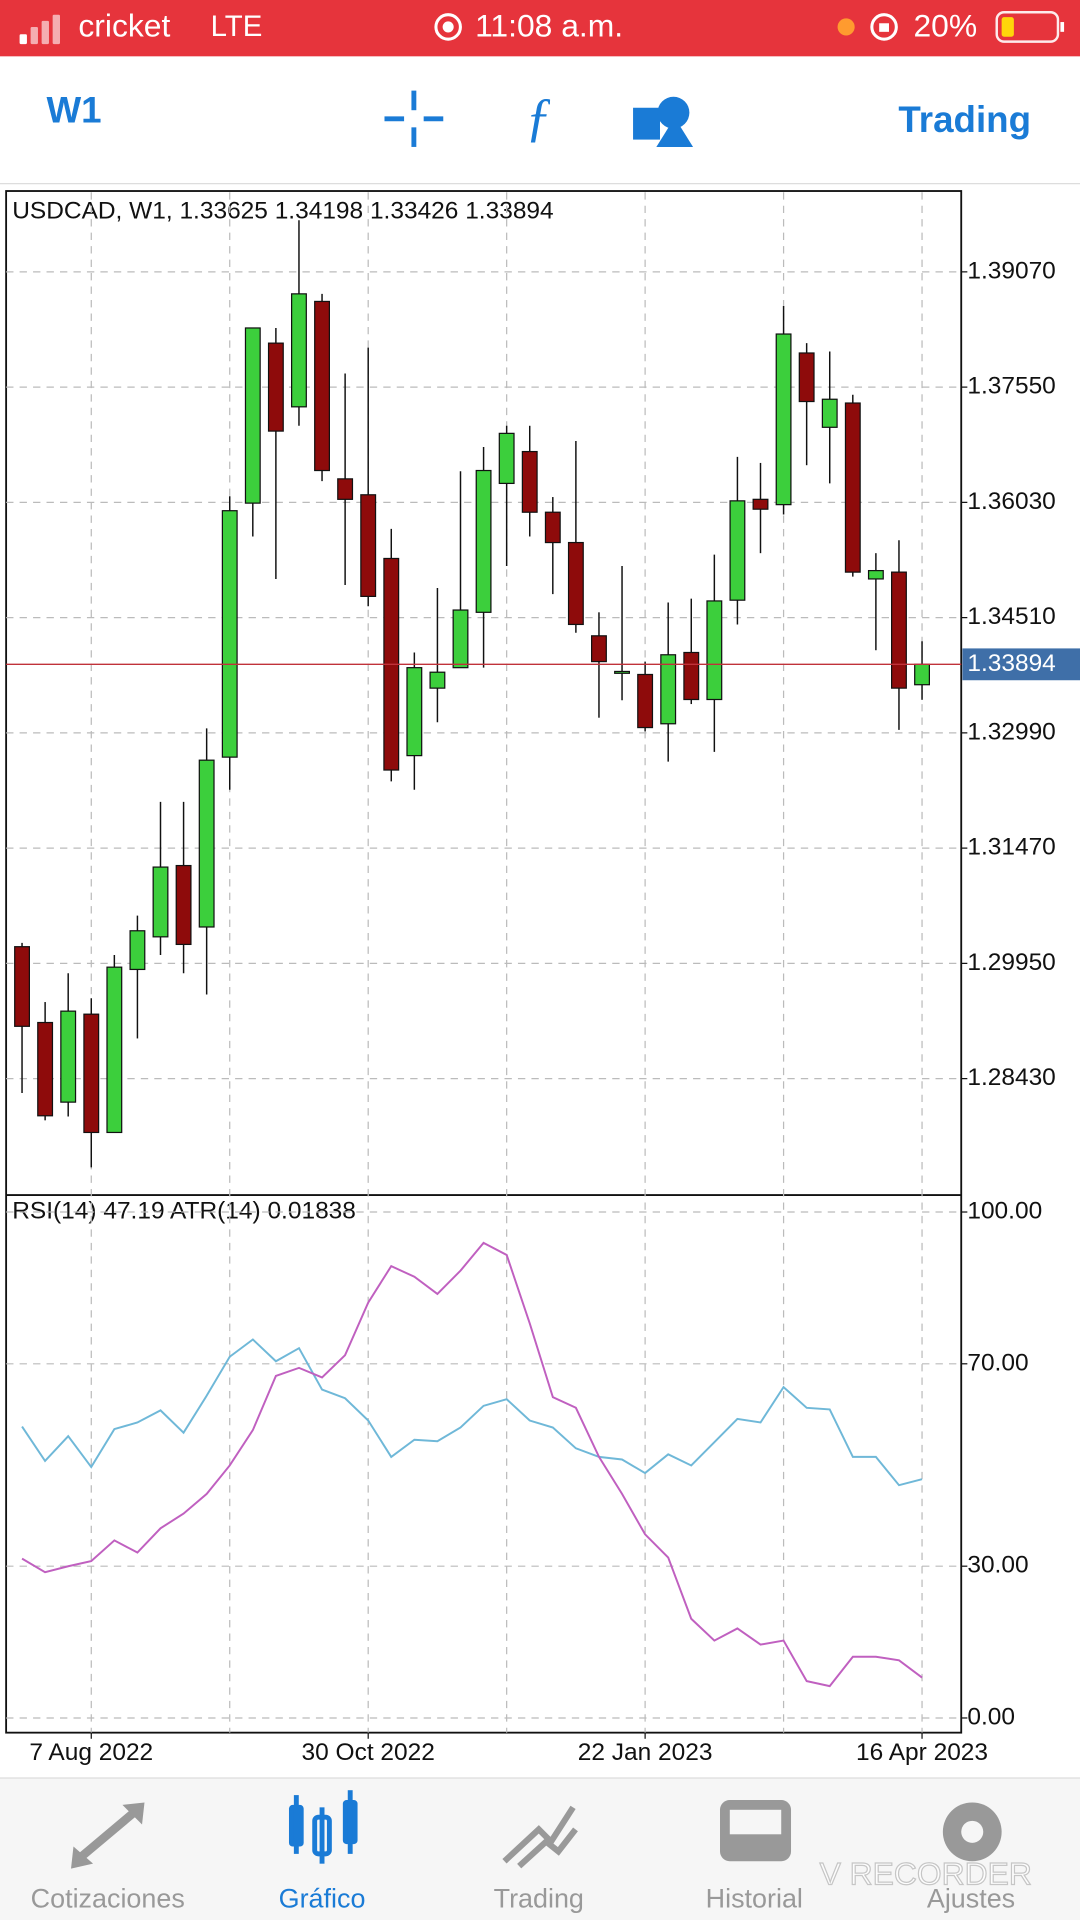 This screenshot has height=1920, width=1080. I want to click on network: LTE, so click(237, 26).